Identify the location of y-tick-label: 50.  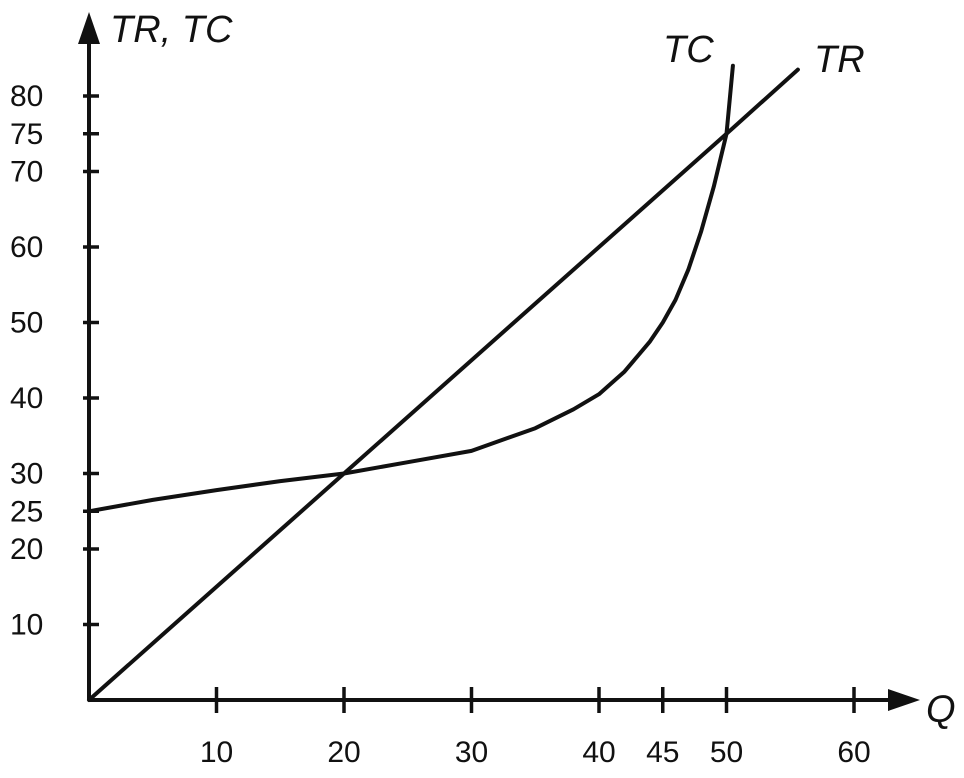
(26, 323).